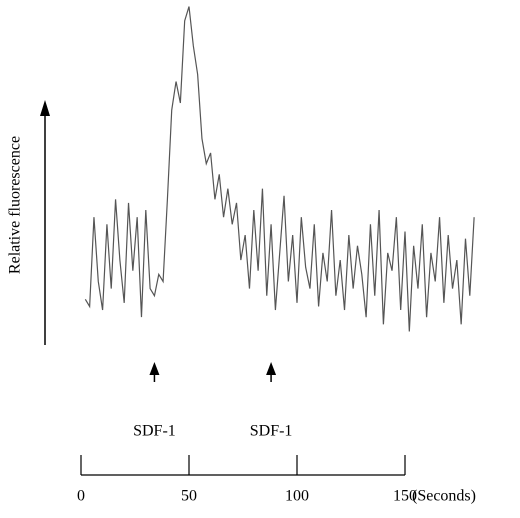 This screenshot has width=520, height=518. What do you see at coordinates (81, 496) in the screenshot?
I see `x-tick-label: 0` at bounding box center [81, 496].